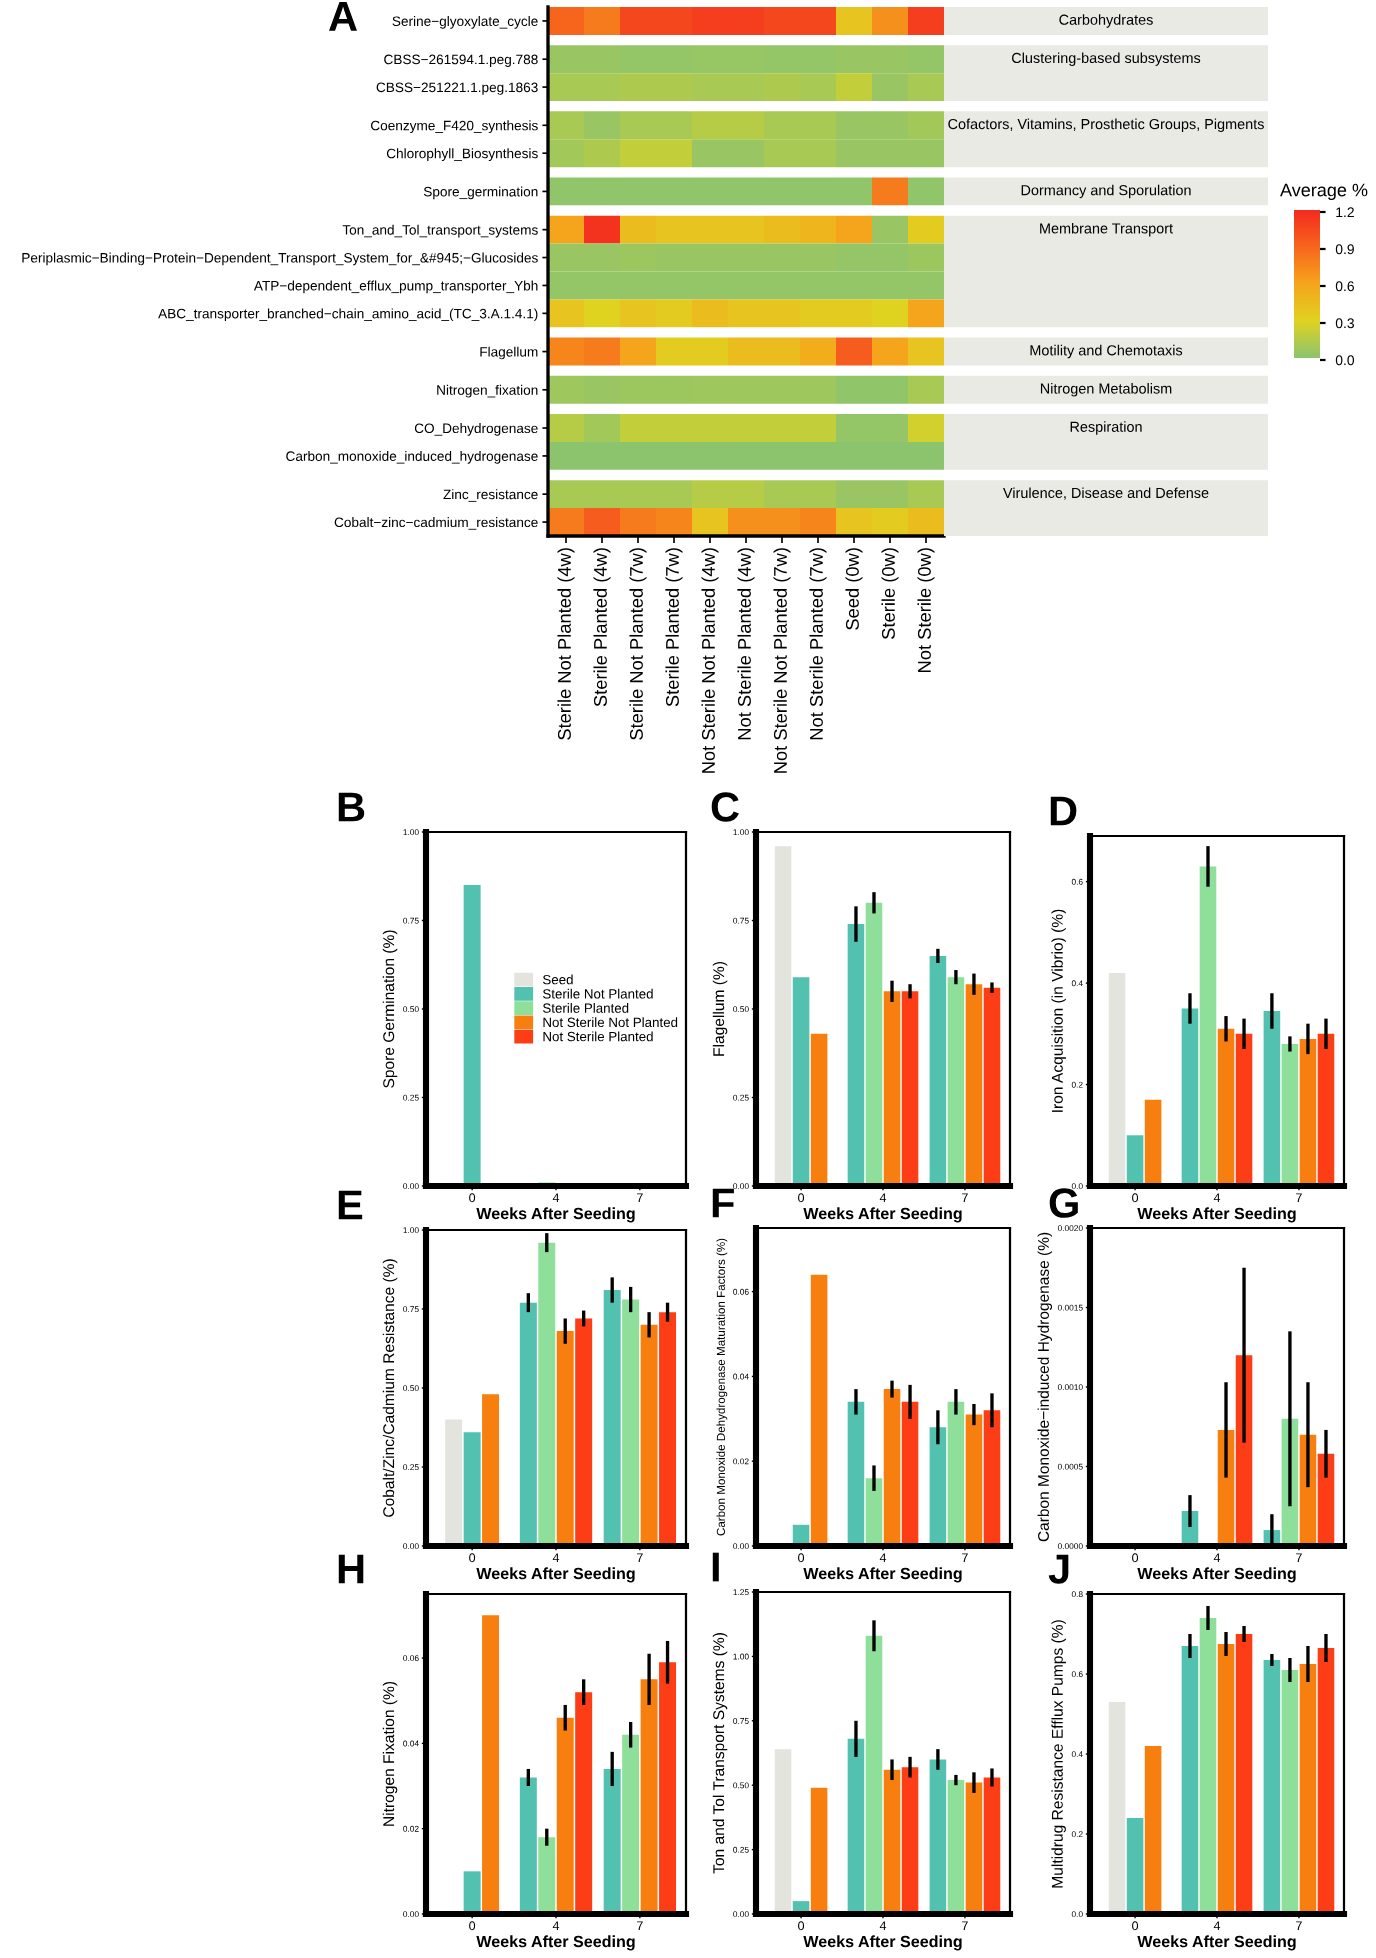  Describe the element at coordinates (638, 644) in the screenshot. I see `x-tick-label: Sterile Not Planted (7w)` at that location.